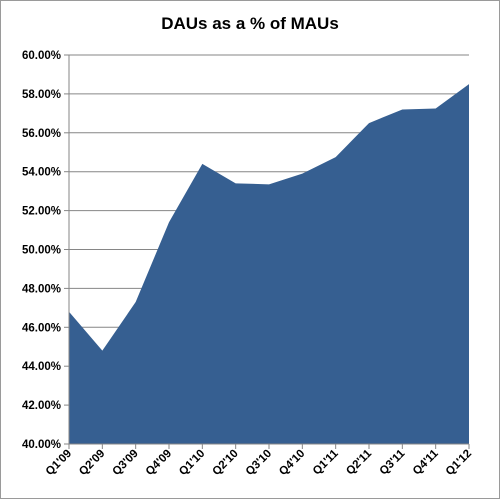  I want to click on x-tick-label: Q4'11, so click(426, 462).